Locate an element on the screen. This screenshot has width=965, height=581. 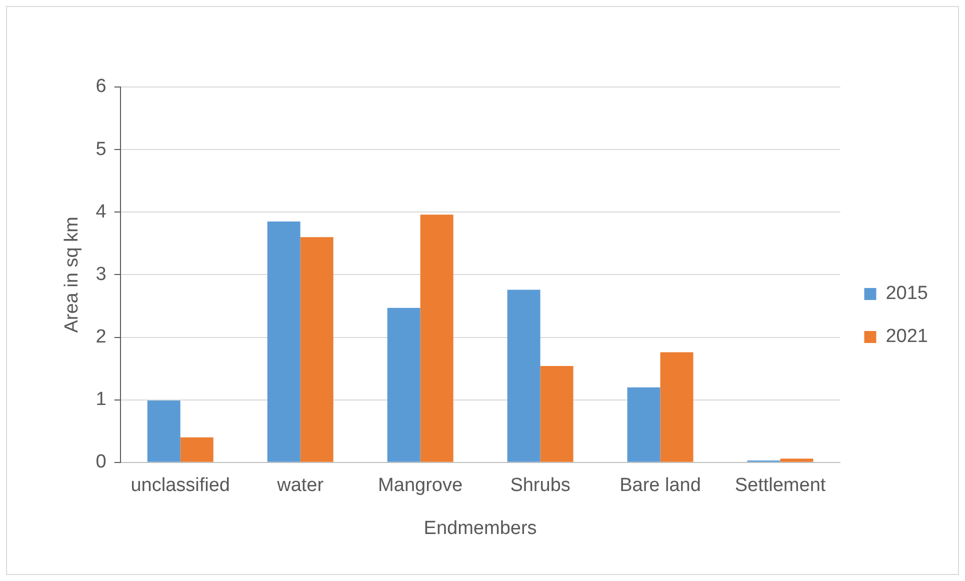
x-tick-label: Mangrove is located at coordinates (420, 485).